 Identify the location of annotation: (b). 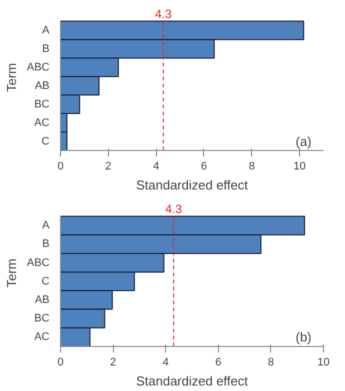
(304, 337).